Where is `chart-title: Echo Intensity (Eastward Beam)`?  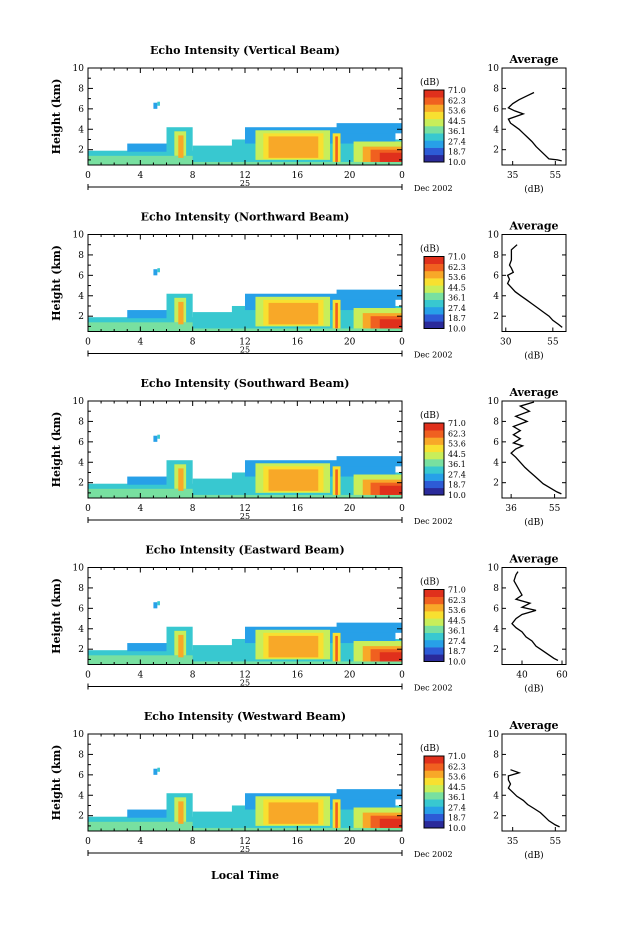
chart-title: Echo Intensity (Eastward Beam) is located at coordinates (244, 550).